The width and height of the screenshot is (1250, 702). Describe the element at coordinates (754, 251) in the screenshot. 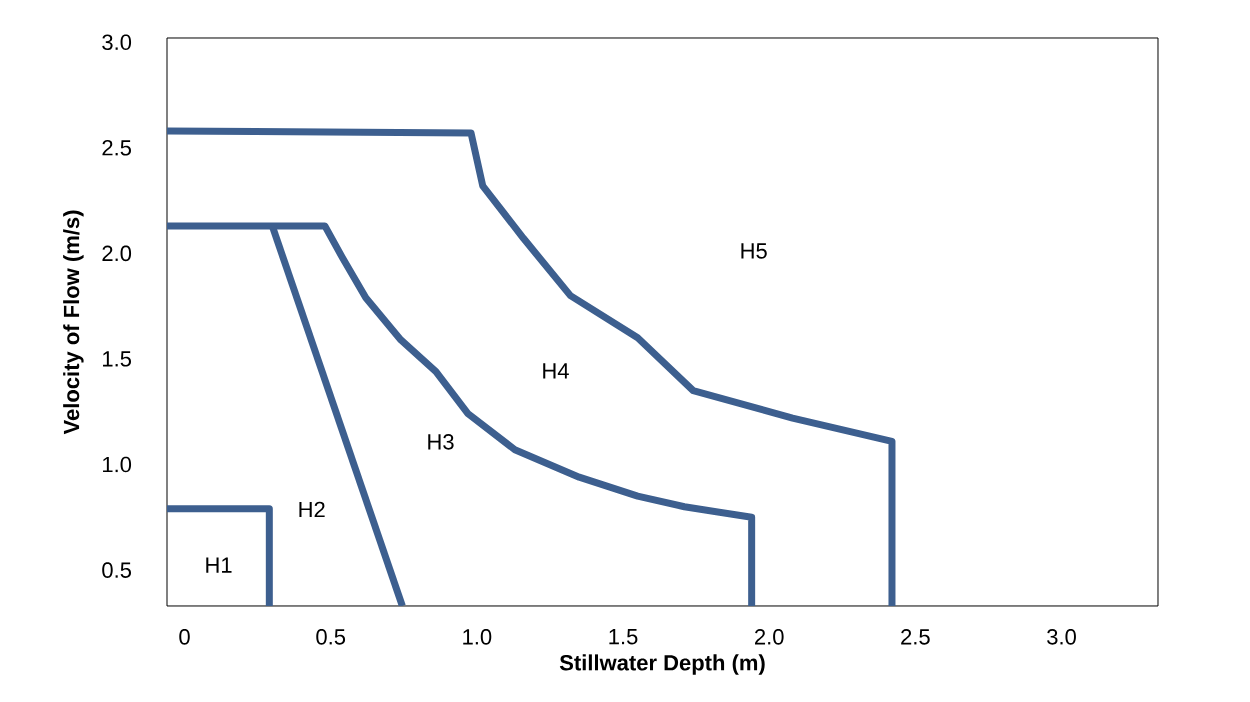

I see `annotation: H5` at that location.